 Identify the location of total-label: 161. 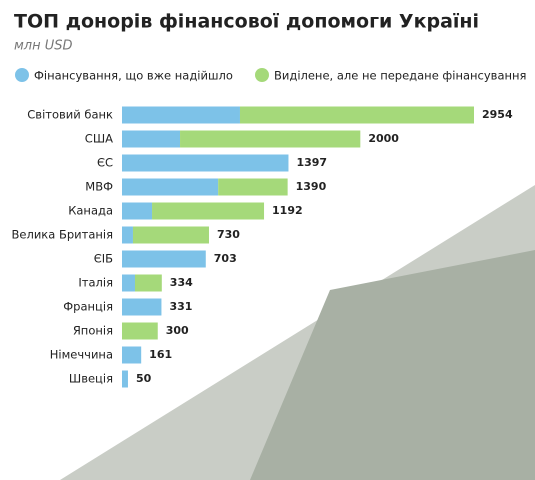
(160, 354).